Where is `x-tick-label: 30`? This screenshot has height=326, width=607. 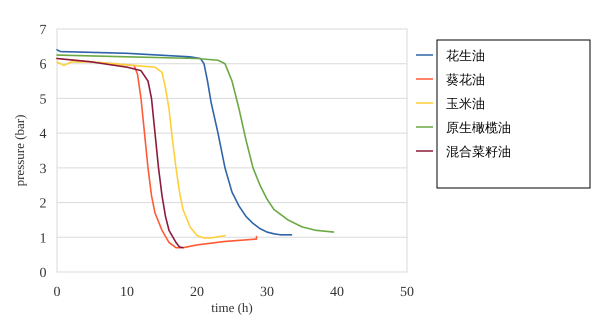 x-tick-label: 30 is located at coordinates (267, 292).